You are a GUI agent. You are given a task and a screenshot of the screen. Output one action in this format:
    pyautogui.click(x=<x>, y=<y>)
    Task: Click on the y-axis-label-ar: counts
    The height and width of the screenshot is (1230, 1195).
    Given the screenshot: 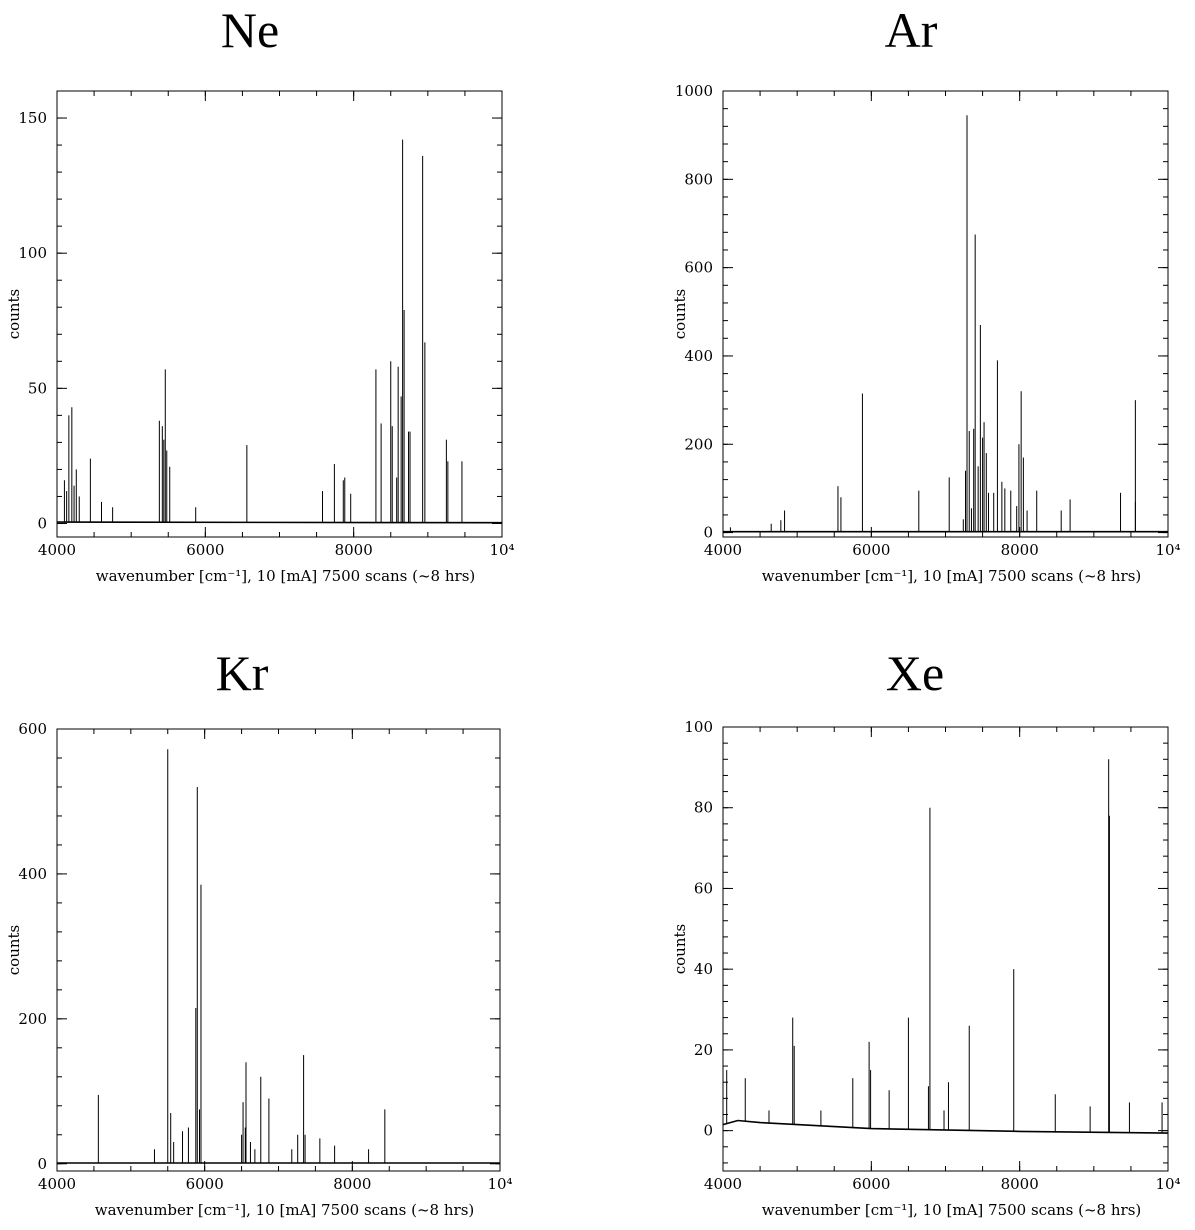 What is the action you would take?
    pyautogui.click(x=680, y=314)
    